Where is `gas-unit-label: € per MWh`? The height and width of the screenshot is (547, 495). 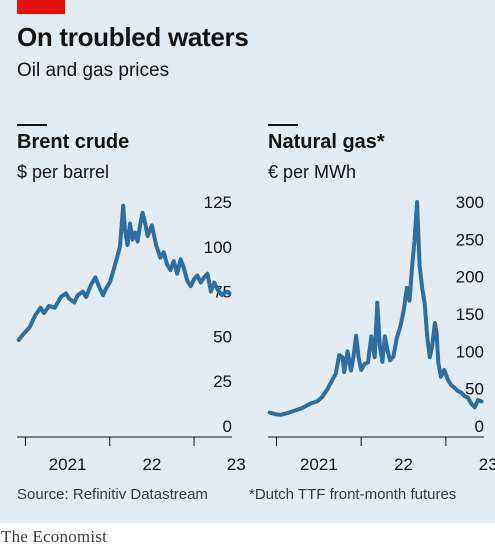 gas-unit-label: € per MWh is located at coordinates (312, 172).